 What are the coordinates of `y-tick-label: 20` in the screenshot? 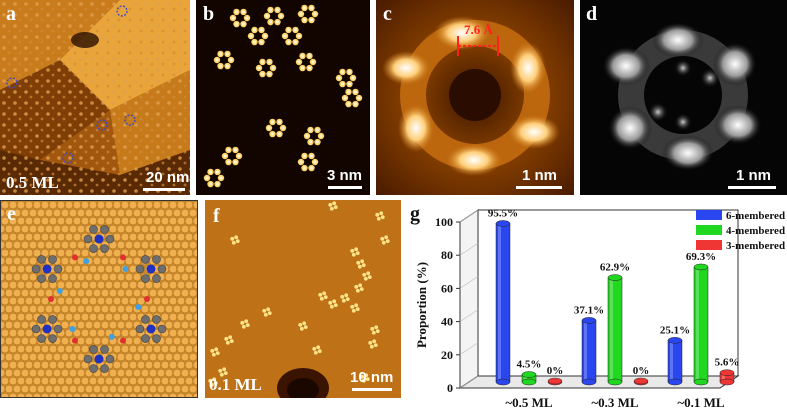 It's located at (447, 355).